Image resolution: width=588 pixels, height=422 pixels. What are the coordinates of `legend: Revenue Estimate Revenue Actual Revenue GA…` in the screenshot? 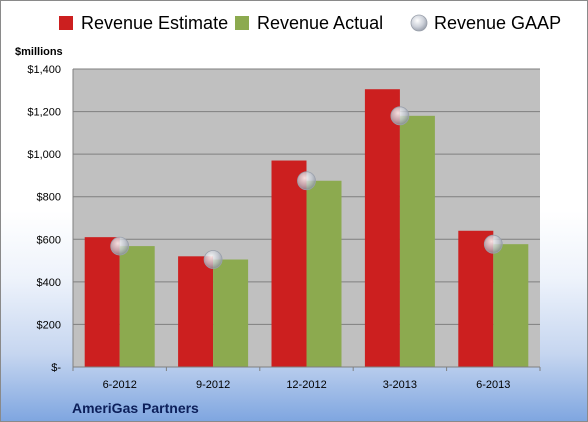 It's located at (310, 23).